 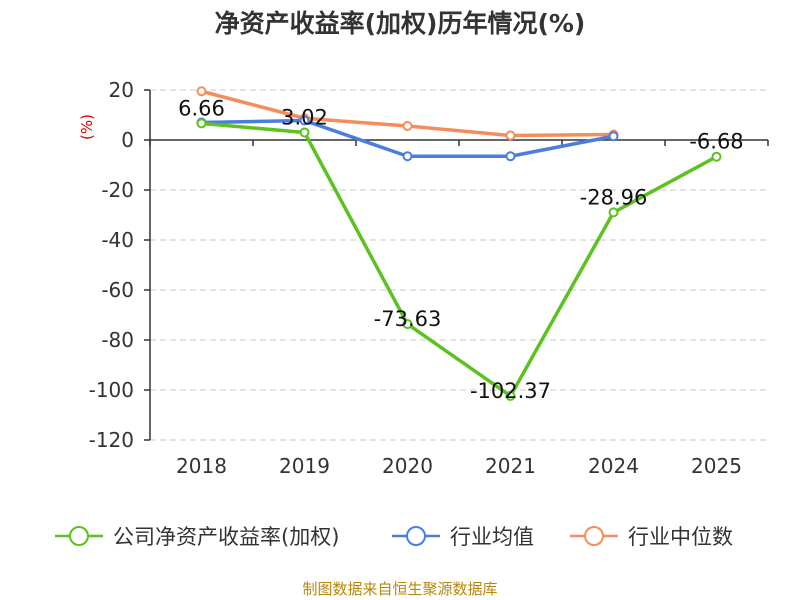 What do you see at coordinates (117, 290) in the screenshot?
I see `y-tick-label: -60` at bounding box center [117, 290].